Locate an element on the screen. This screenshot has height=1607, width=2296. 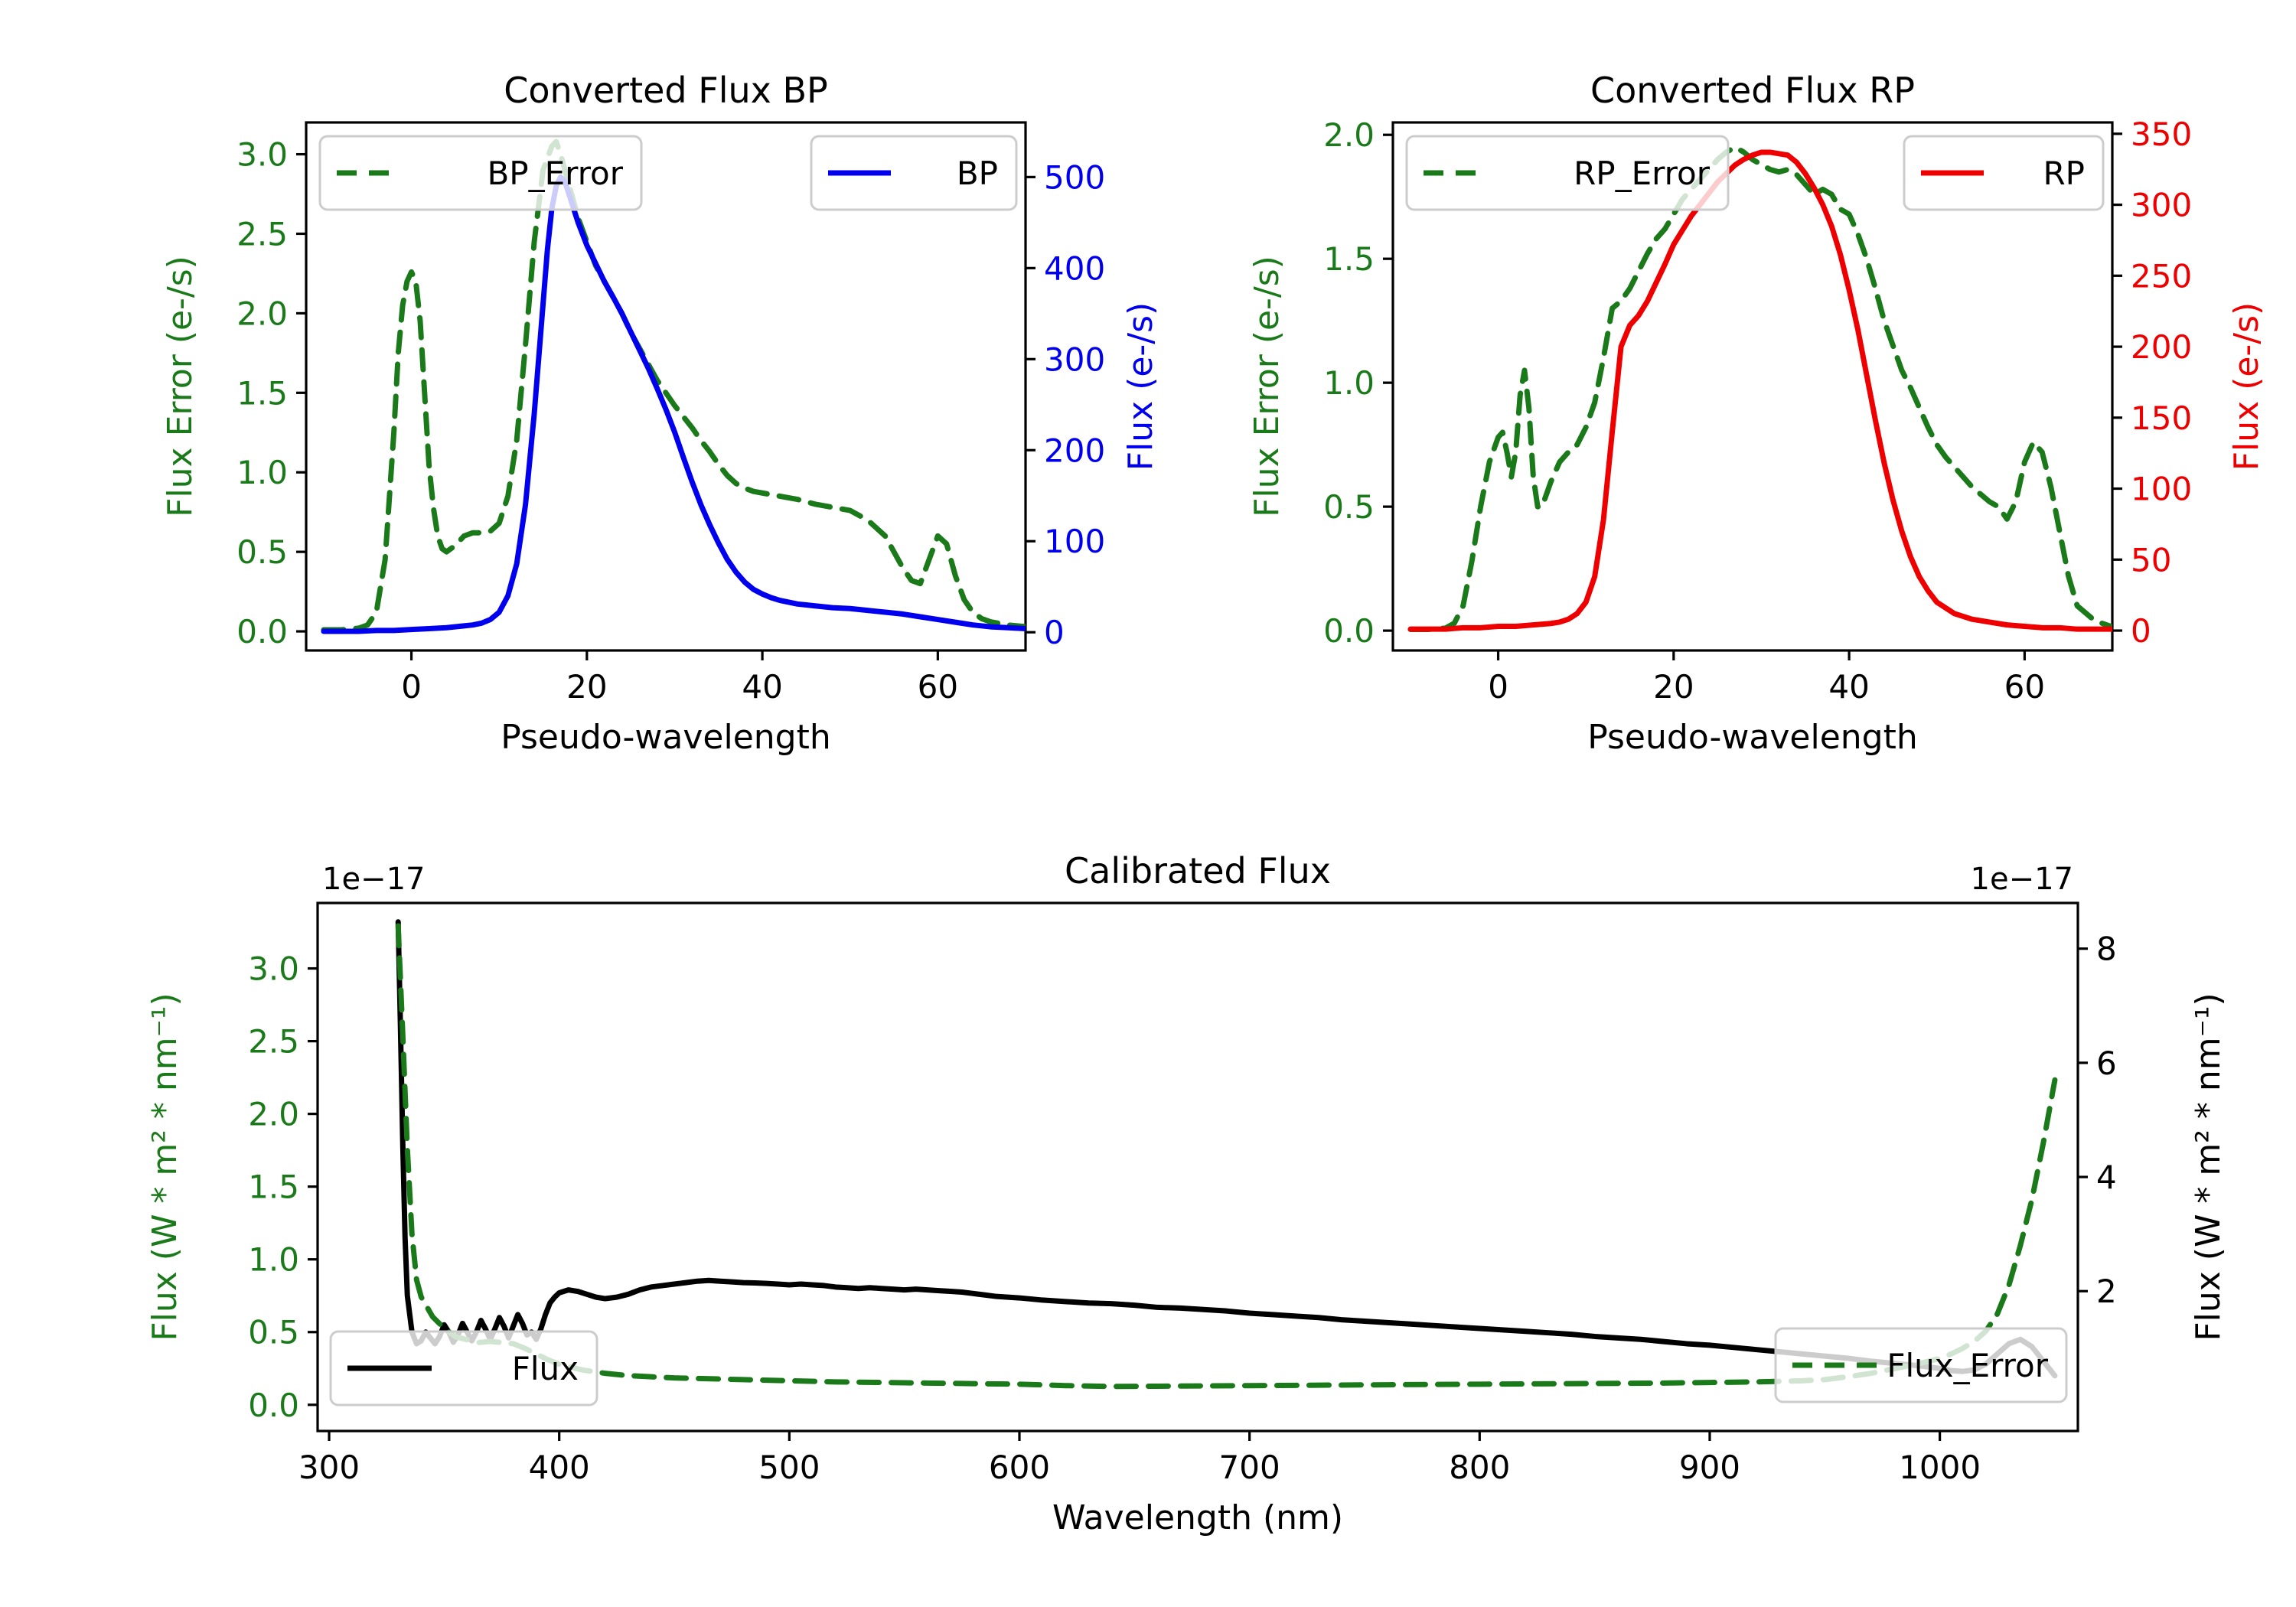
chart-title: Calibrated Flux is located at coordinates (1198, 871).